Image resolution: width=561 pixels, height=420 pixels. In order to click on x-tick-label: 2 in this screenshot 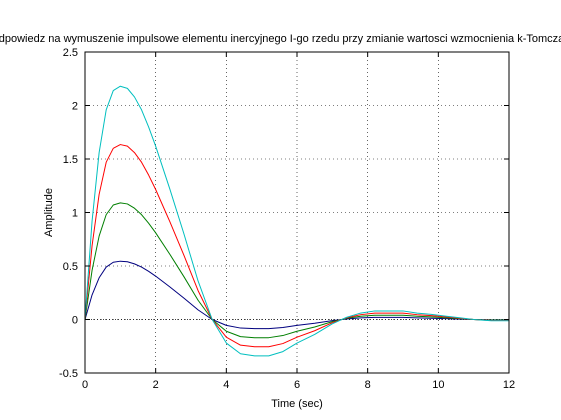, I will do `click(156, 385)`.